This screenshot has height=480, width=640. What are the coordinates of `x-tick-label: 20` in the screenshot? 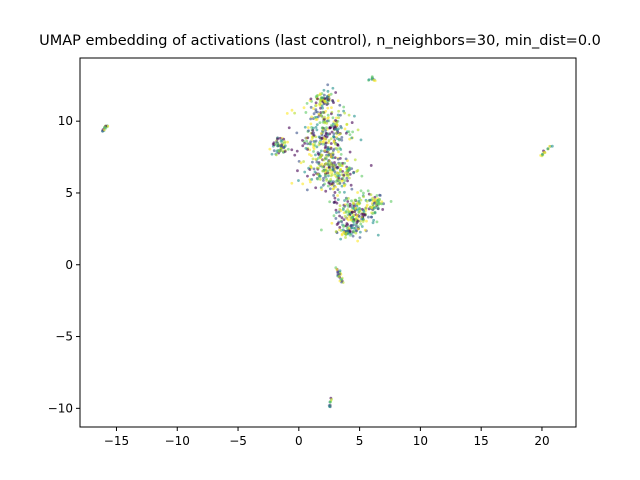 It's located at (541, 441).